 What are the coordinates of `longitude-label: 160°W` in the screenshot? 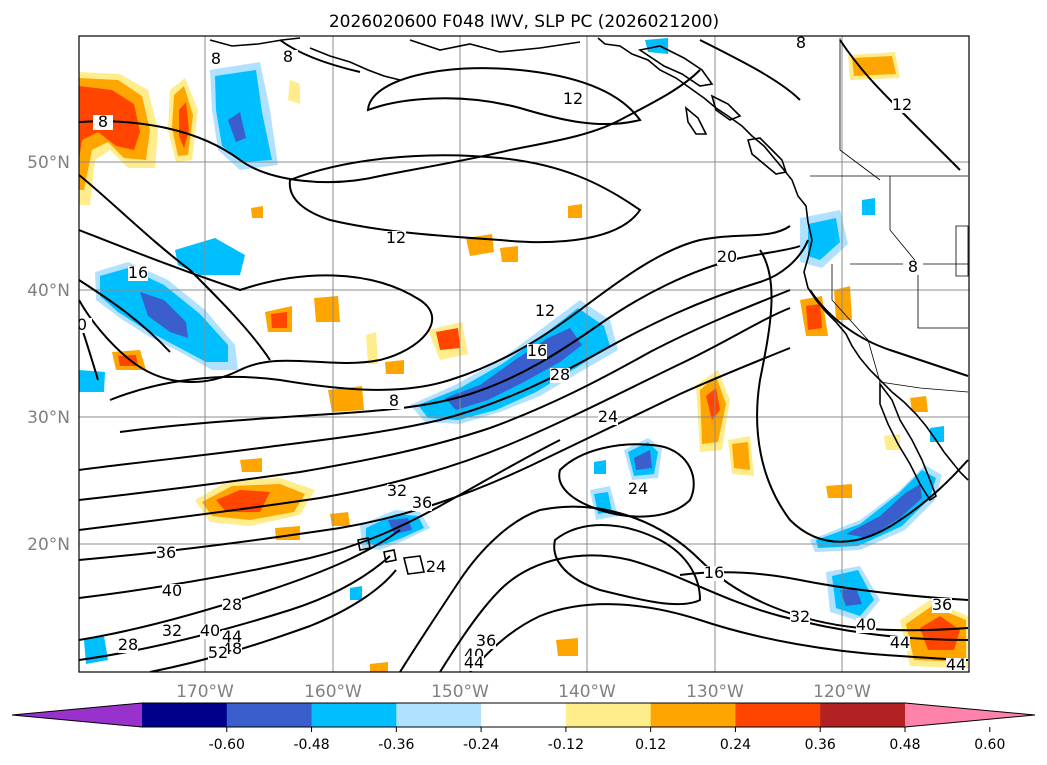 It's located at (333, 692).